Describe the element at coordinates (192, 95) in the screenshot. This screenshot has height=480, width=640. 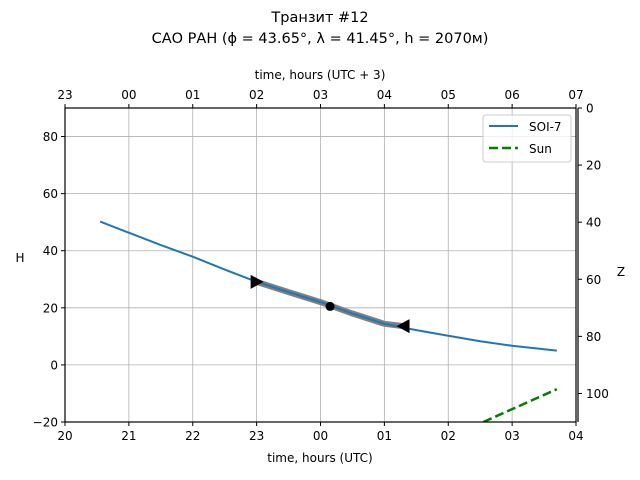
I see `x-top-tick-label: 01` at that location.